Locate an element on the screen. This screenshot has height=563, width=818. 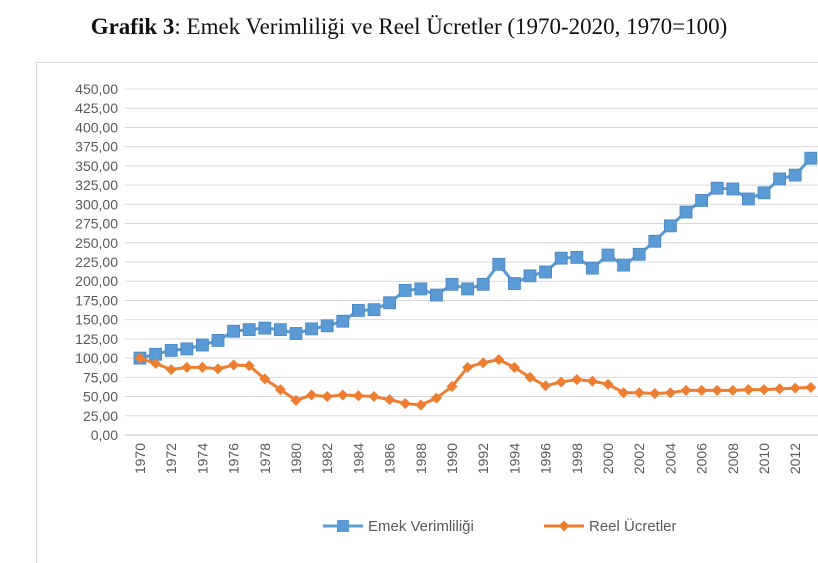
legend-item-2: Reel Ücretler is located at coordinates (610, 526).